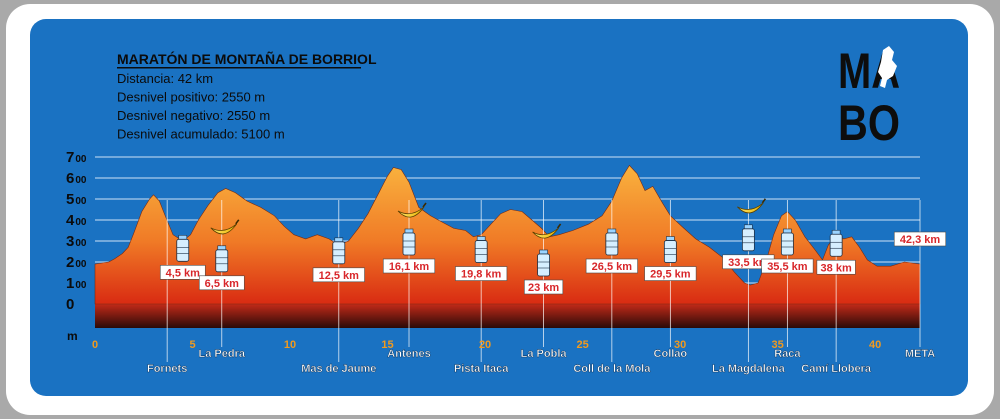  What do you see at coordinates (836, 369) in the screenshot?
I see `place-name: Camí Llobera` at bounding box center [836, 369].